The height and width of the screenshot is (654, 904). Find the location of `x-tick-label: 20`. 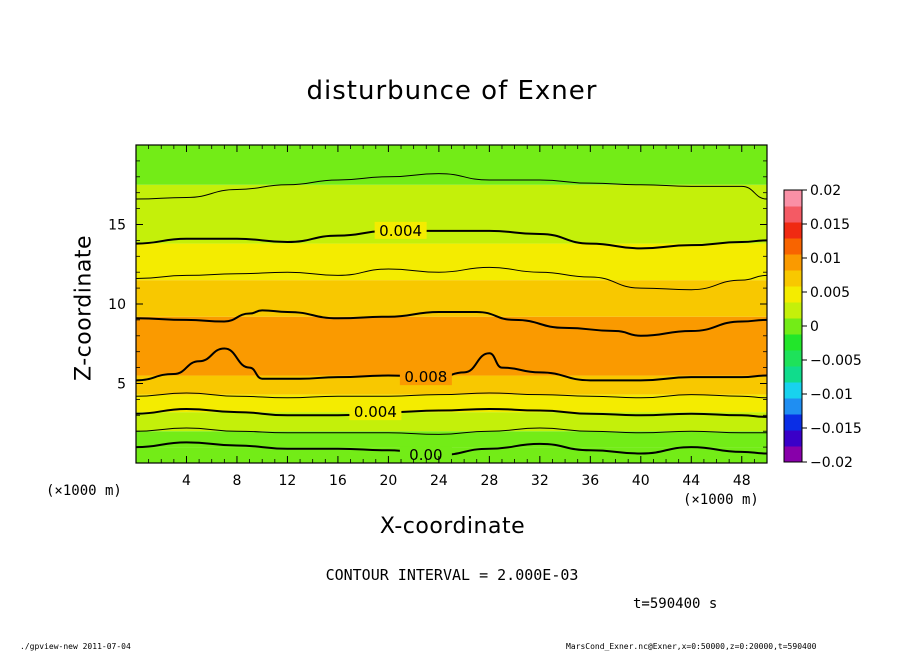

x-tick-label: 20 is located at coordinates (388, 481).